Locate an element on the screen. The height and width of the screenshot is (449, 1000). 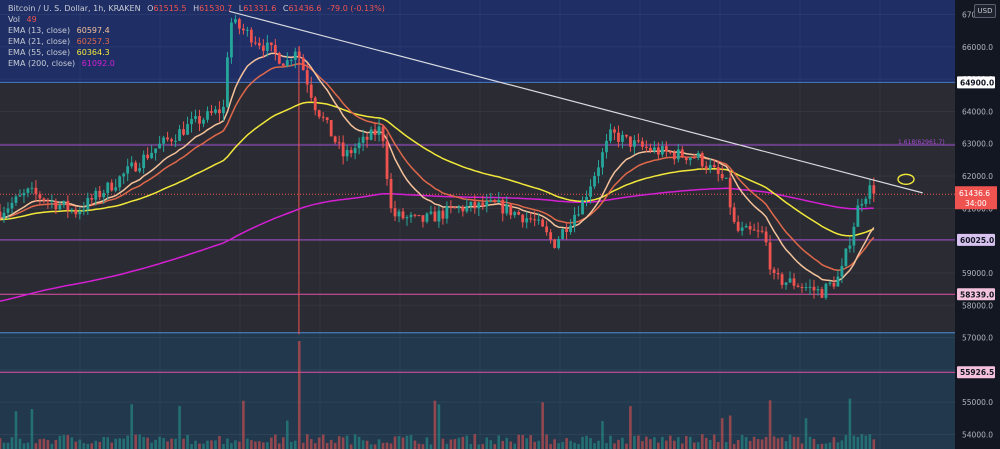
price-tick-label: 62000.0 is located at coordinates (977, 176).